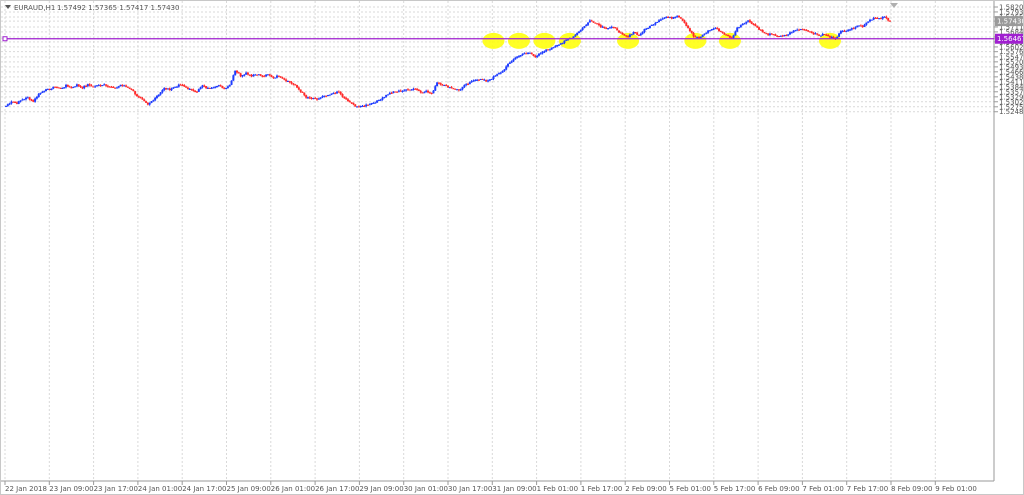  Describe the element at coordinates (1011, 87) in the screenshot. I see `price-tick-label: 1.53840` at that location.